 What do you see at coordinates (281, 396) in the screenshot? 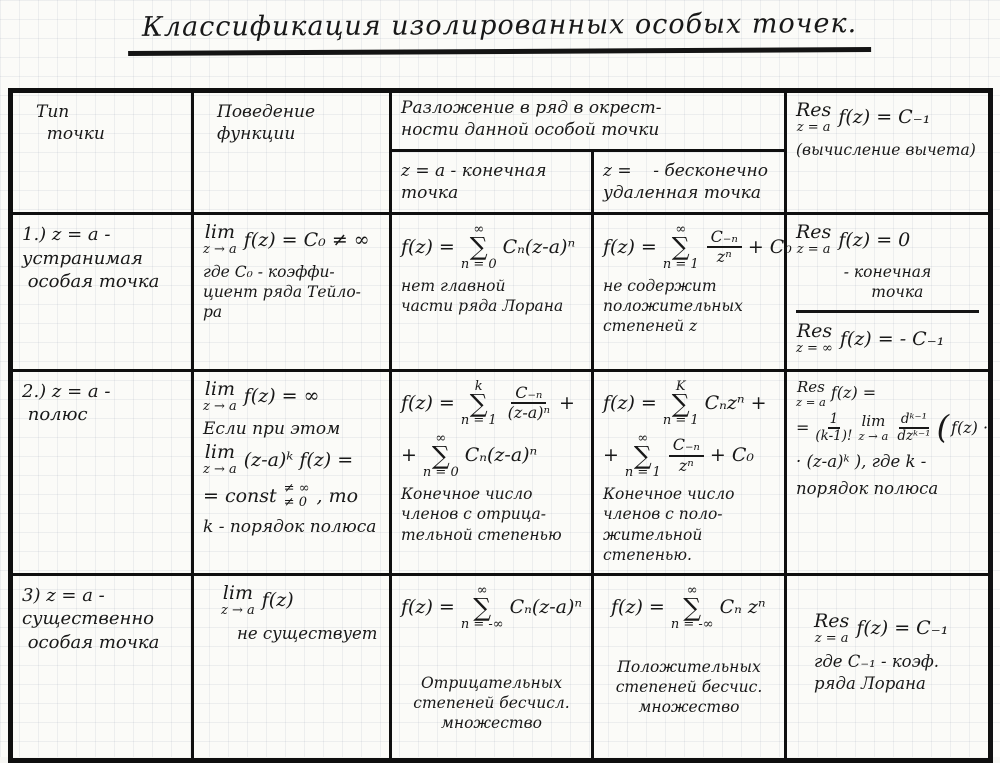
I see `lim-rhs: f(z) = ∞` at bounding box center [281, 396].